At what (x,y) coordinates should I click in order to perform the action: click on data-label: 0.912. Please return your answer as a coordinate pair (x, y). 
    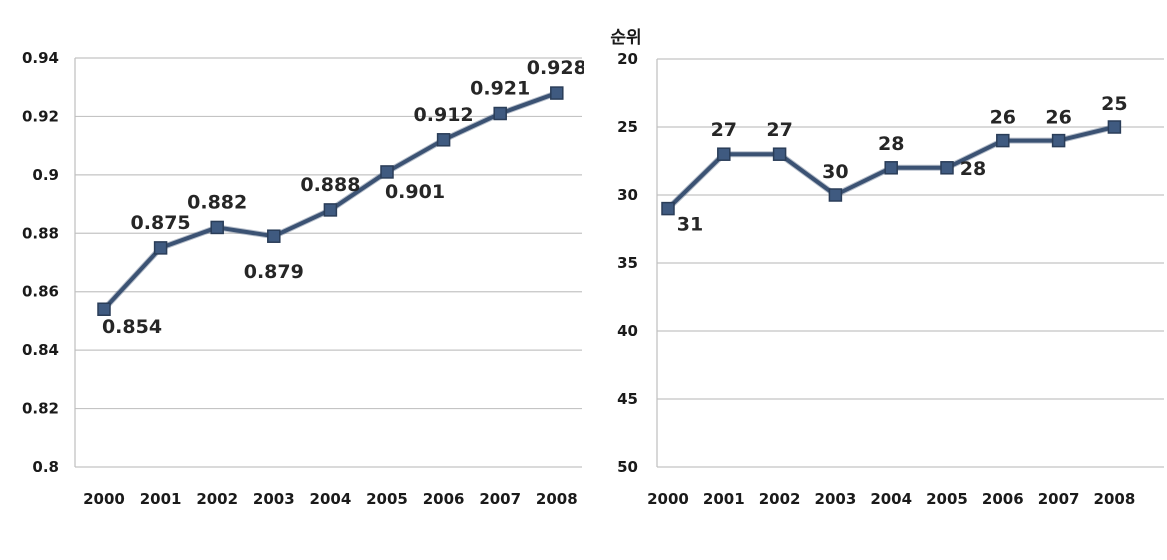
    Looking at the image, I should click on (444, 115).